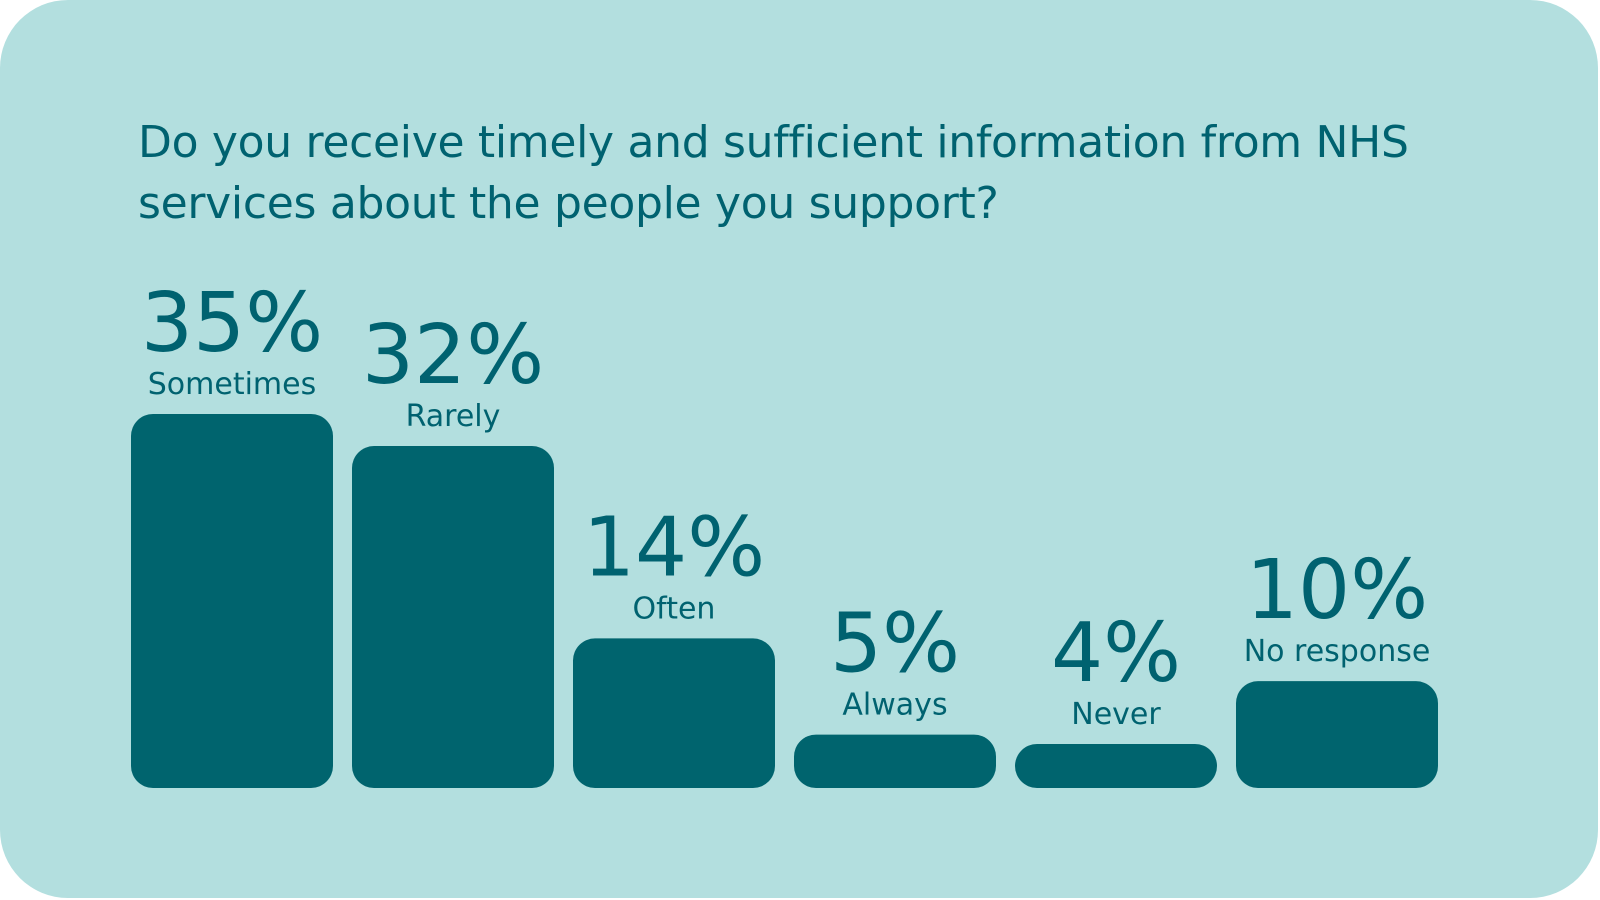 Image resolution: width=1600 pixels, height=900 pixels. I want to click on category-label: No response, so click(1337, 651).